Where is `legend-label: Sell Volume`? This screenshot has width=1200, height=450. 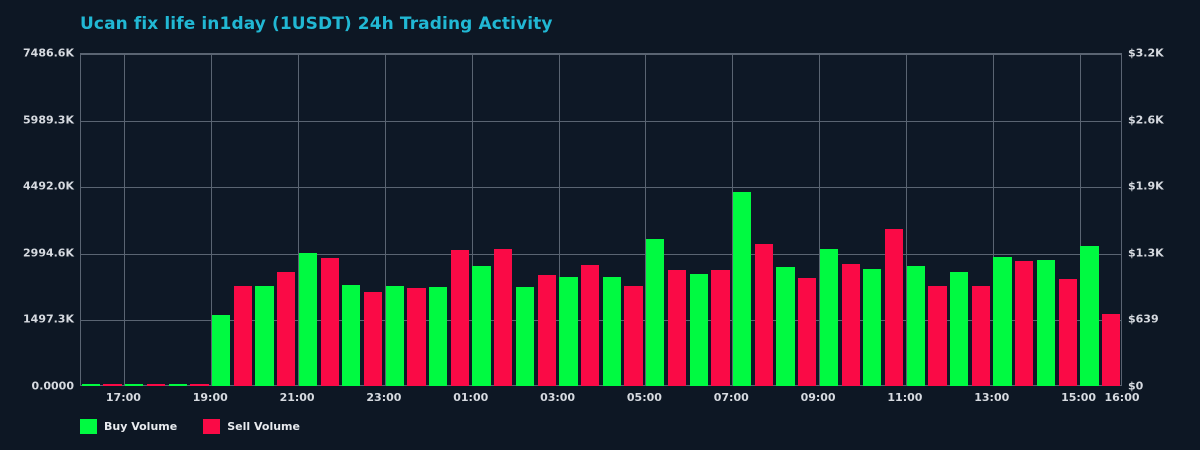 legend-label: Sell Volume is located at coordinates (263, 426).